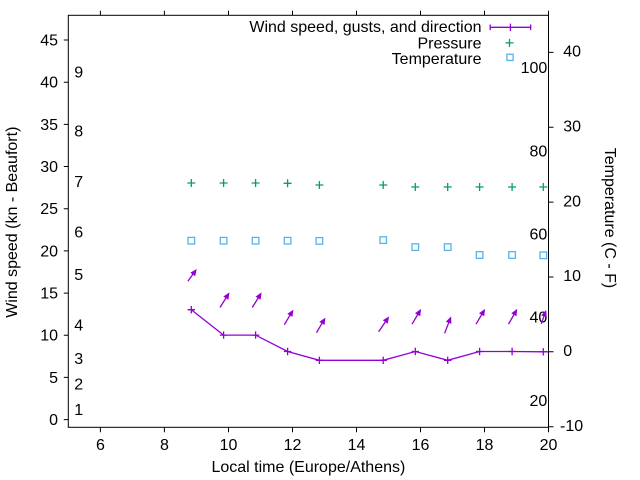  Describe the element at coordinates (365, 27) in the screenshot. I see `svg-text:Wind speed, gusts, and directi: Wind speed, gusts, and direction` at that location.